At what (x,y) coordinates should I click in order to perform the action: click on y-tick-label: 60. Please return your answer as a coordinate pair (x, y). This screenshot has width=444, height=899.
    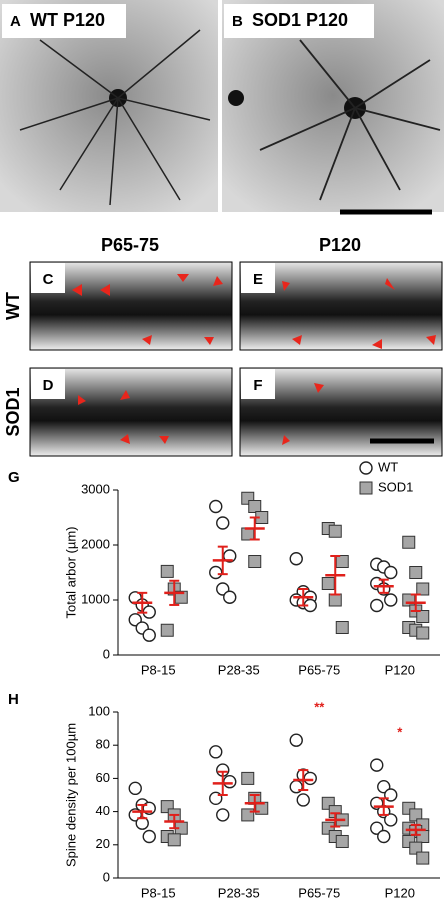
    Looking at the image, I should click on (103, 777).